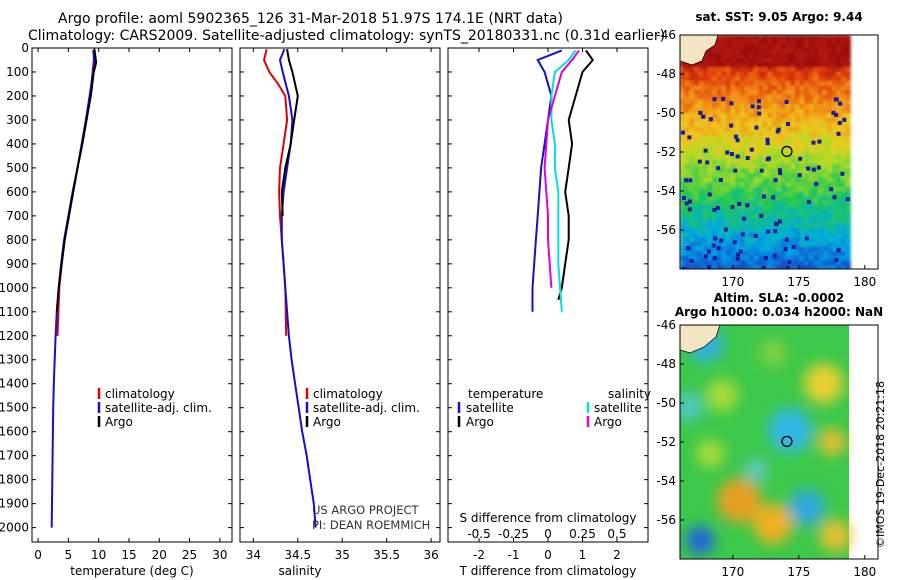 Image resolution: width=900 pixels, height=580 pixels. Describe the element at coordinates (17, 120) in the screenshot. I see `y-tick-label: 300` at that location.